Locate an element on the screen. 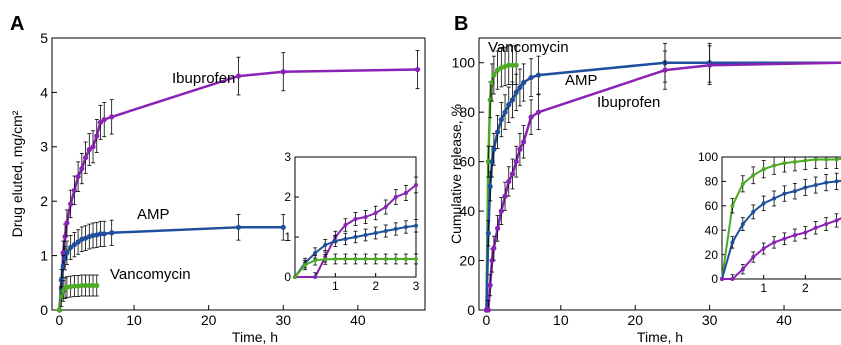 Image resolution: width=841 pixels, height=345 pixels. panel-a-inset-y-tick-label: 3 is located at coordinates (287, 157).